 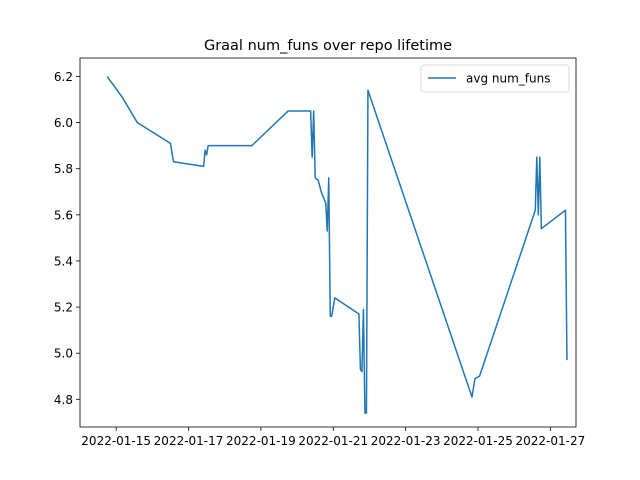 What do you see at coordinates (328, 46) in the screenshot?
I see `chart-title: Graal num_funs over repo lifetime` at bounding box center [328, 46].